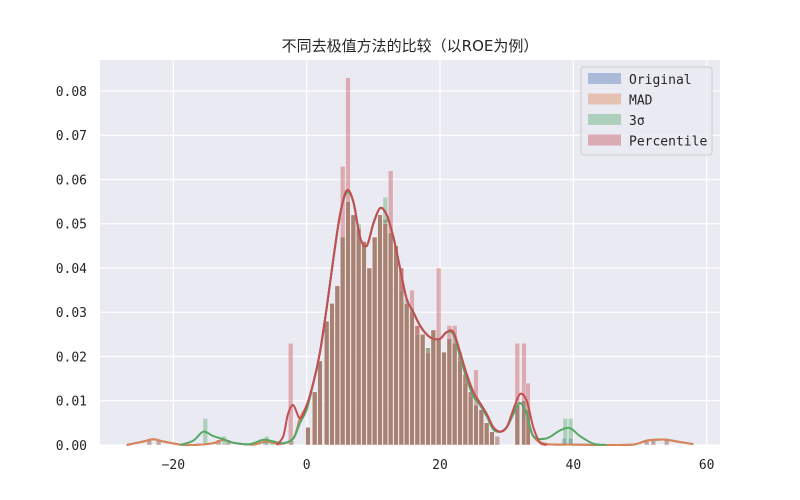  What do you see at coordinates (637, 121) in the screenshot?
I see `legend-label: 3σ` at bounding box center [637, 121].